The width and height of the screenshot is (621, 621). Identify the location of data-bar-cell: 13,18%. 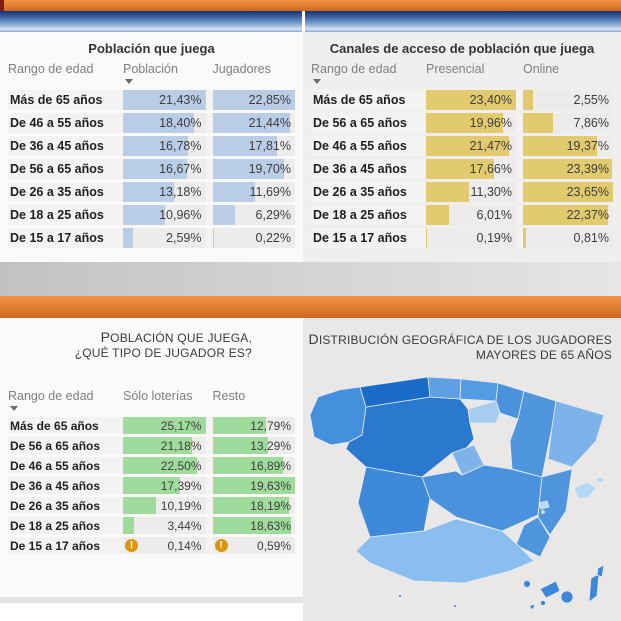
(164, 192).